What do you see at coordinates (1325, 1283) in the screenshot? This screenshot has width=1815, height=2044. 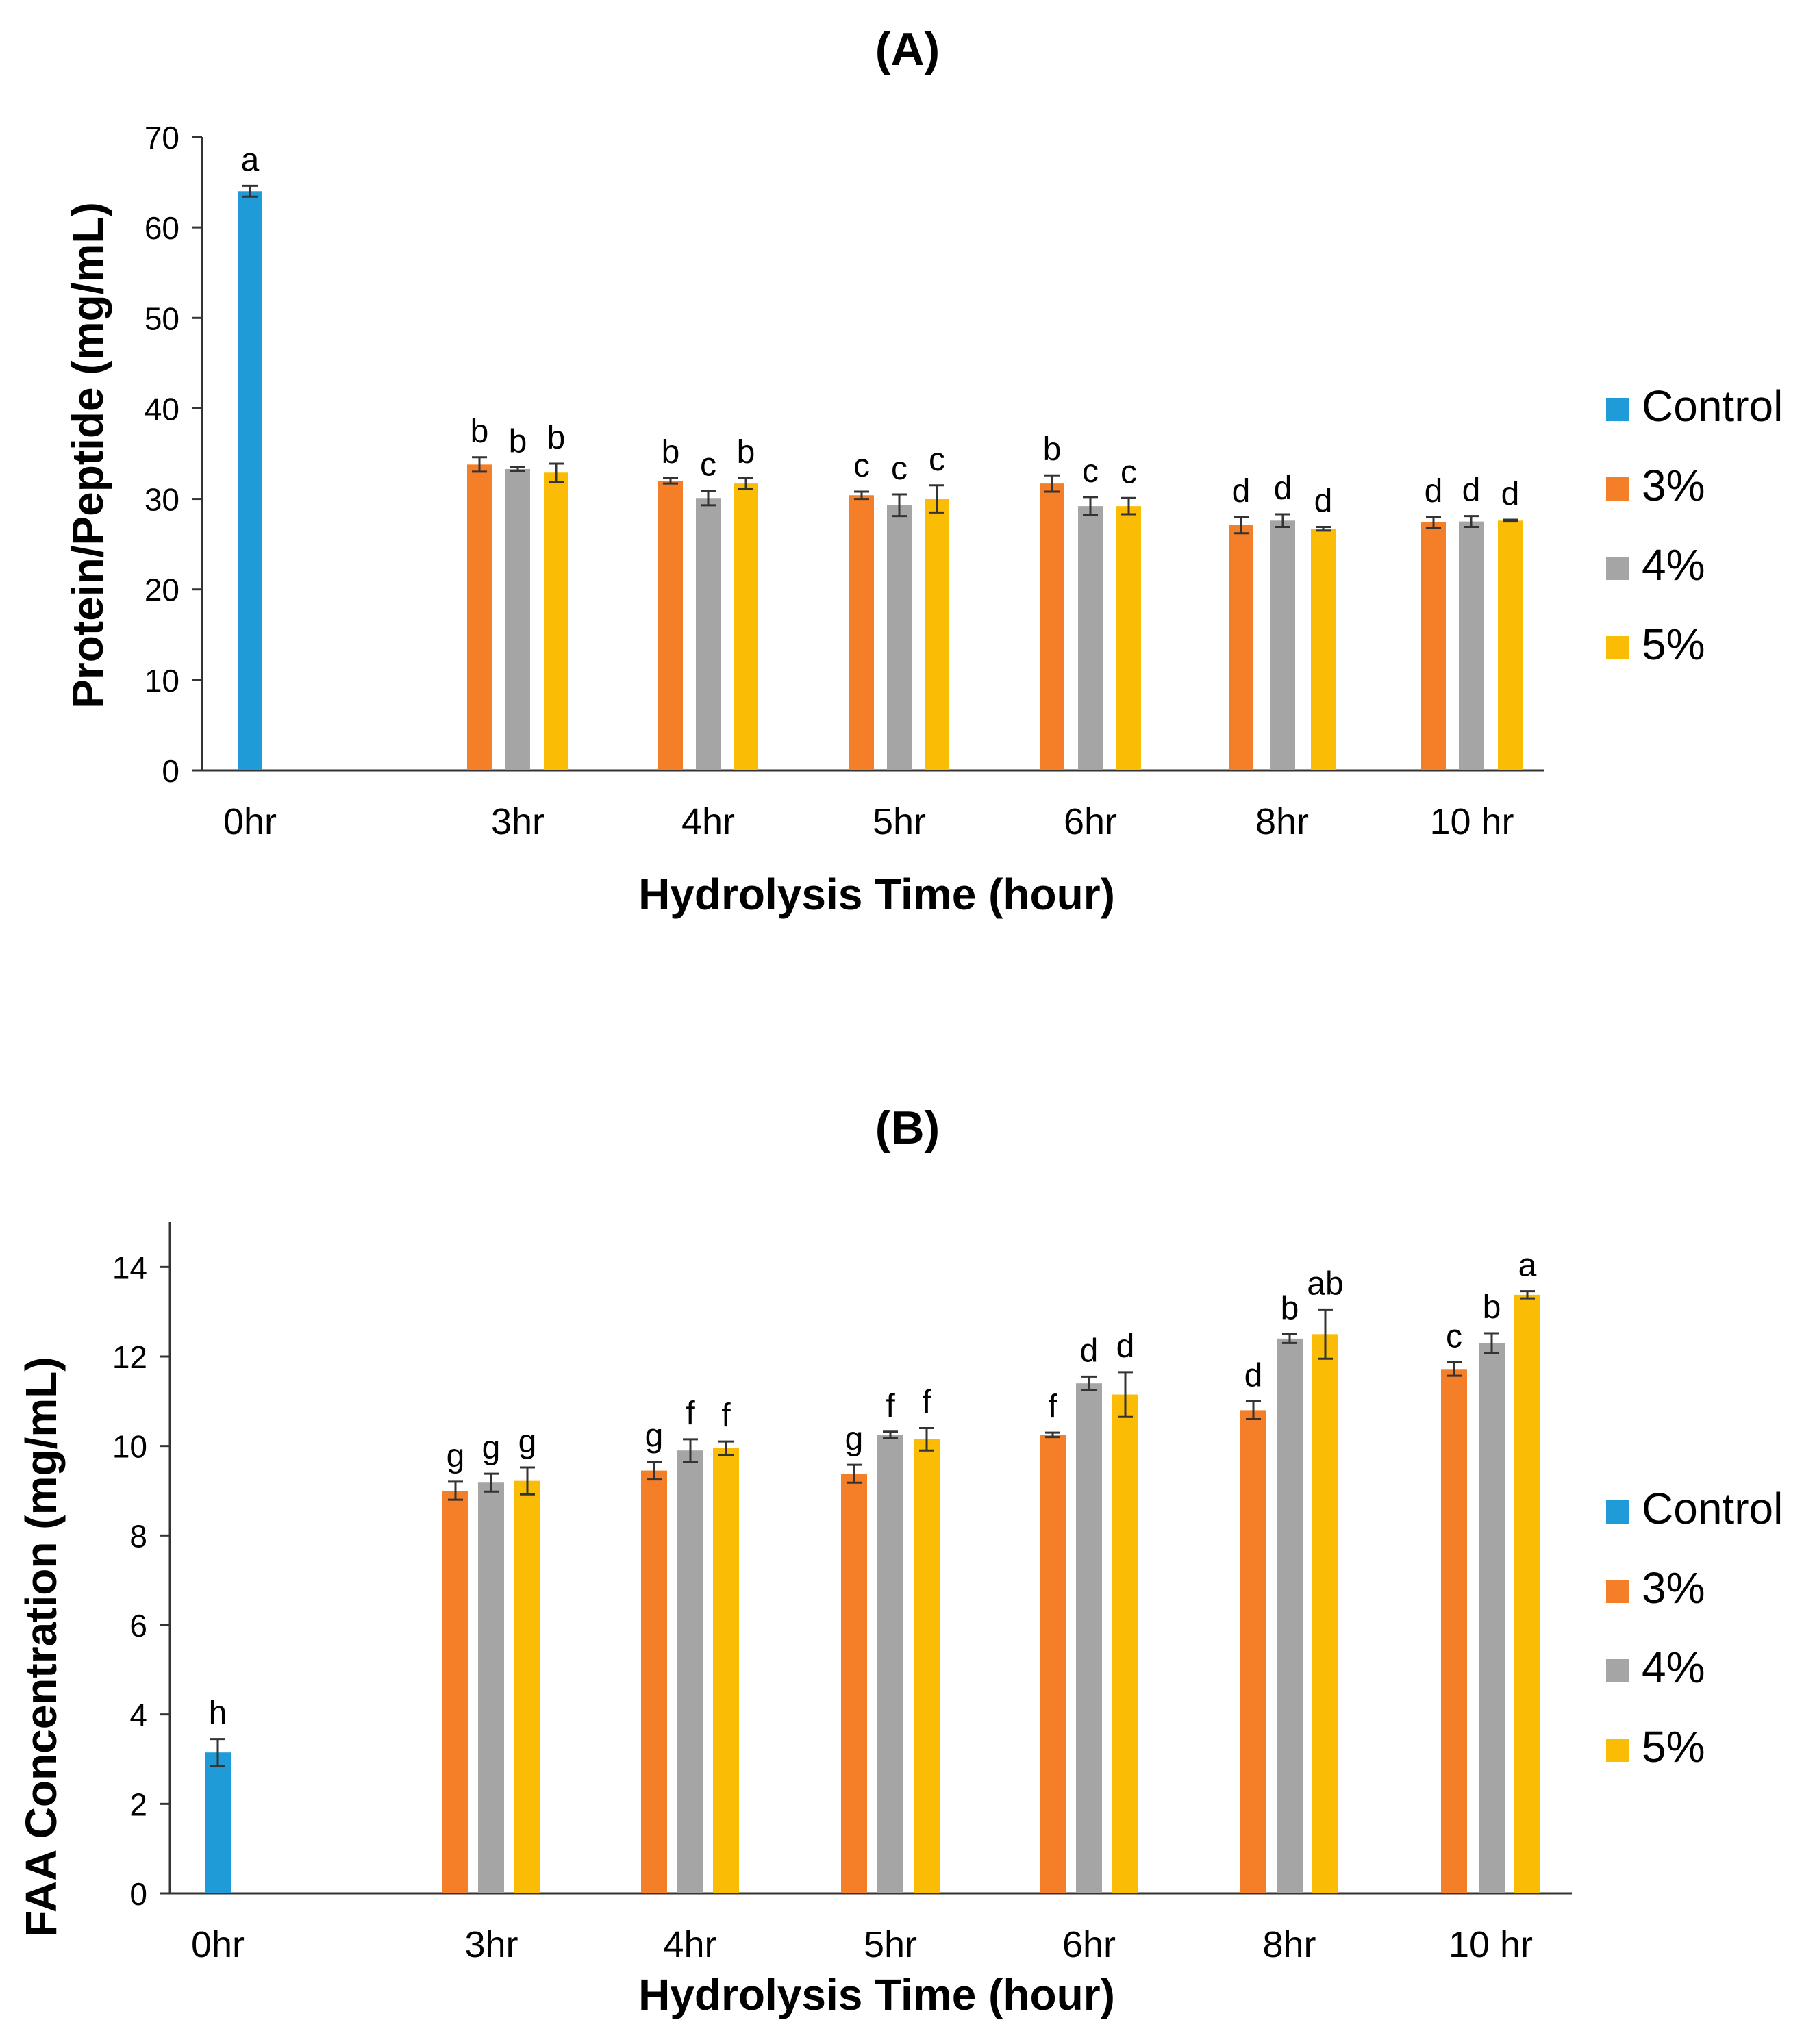 I see `chart-b-data-label: ab` at bounding box center [1325, 1283].